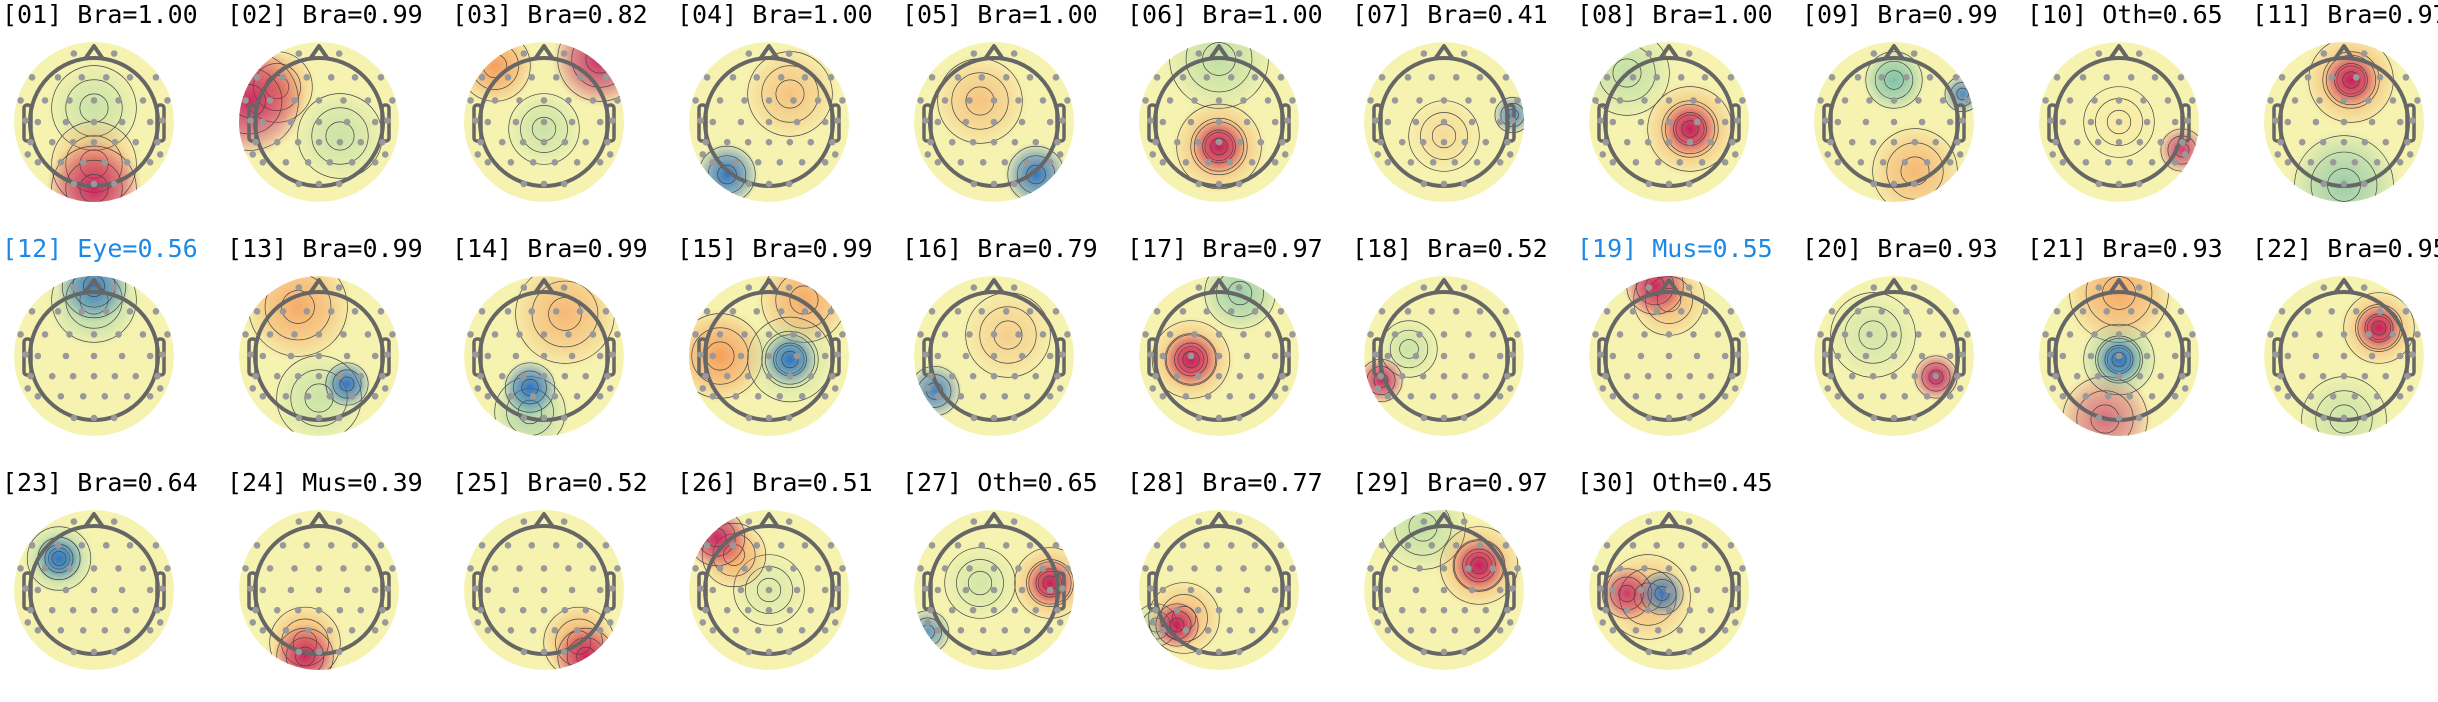 This screenshot has height=702, width=2438. What do you see at coordinates (564, 351) in the screenshot?
I see `component-topomap: [14] Bra=0.99` at bounding box center [564, 351].